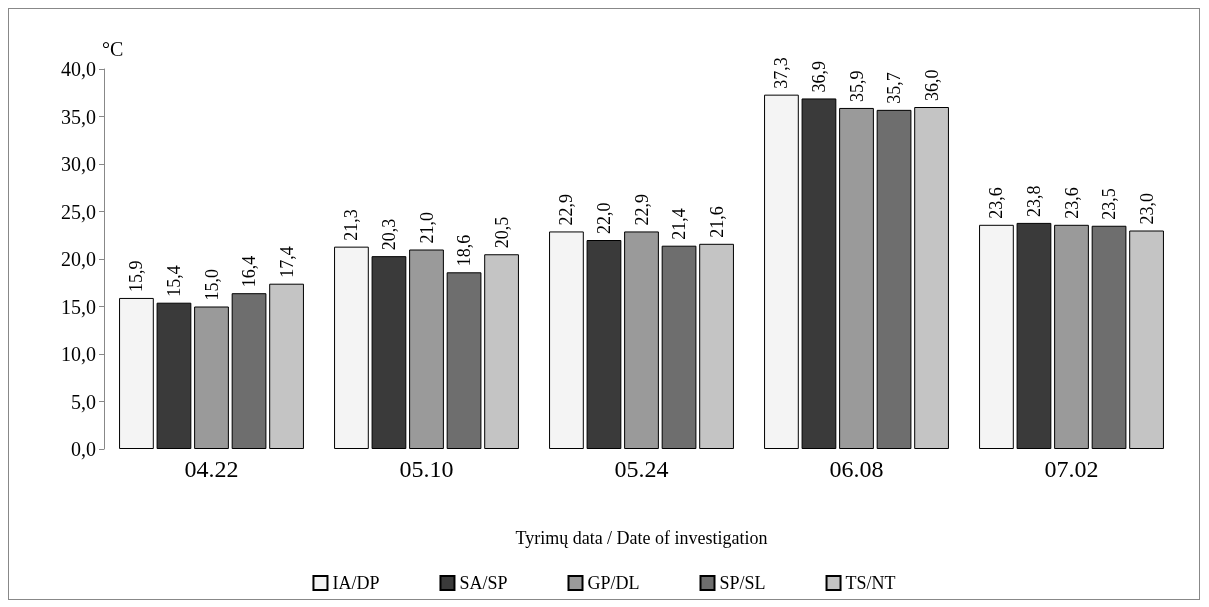  Describe the element at coordinates (641, 469) in the screenshot. I see `x-tick-label: 05.24` at that location.